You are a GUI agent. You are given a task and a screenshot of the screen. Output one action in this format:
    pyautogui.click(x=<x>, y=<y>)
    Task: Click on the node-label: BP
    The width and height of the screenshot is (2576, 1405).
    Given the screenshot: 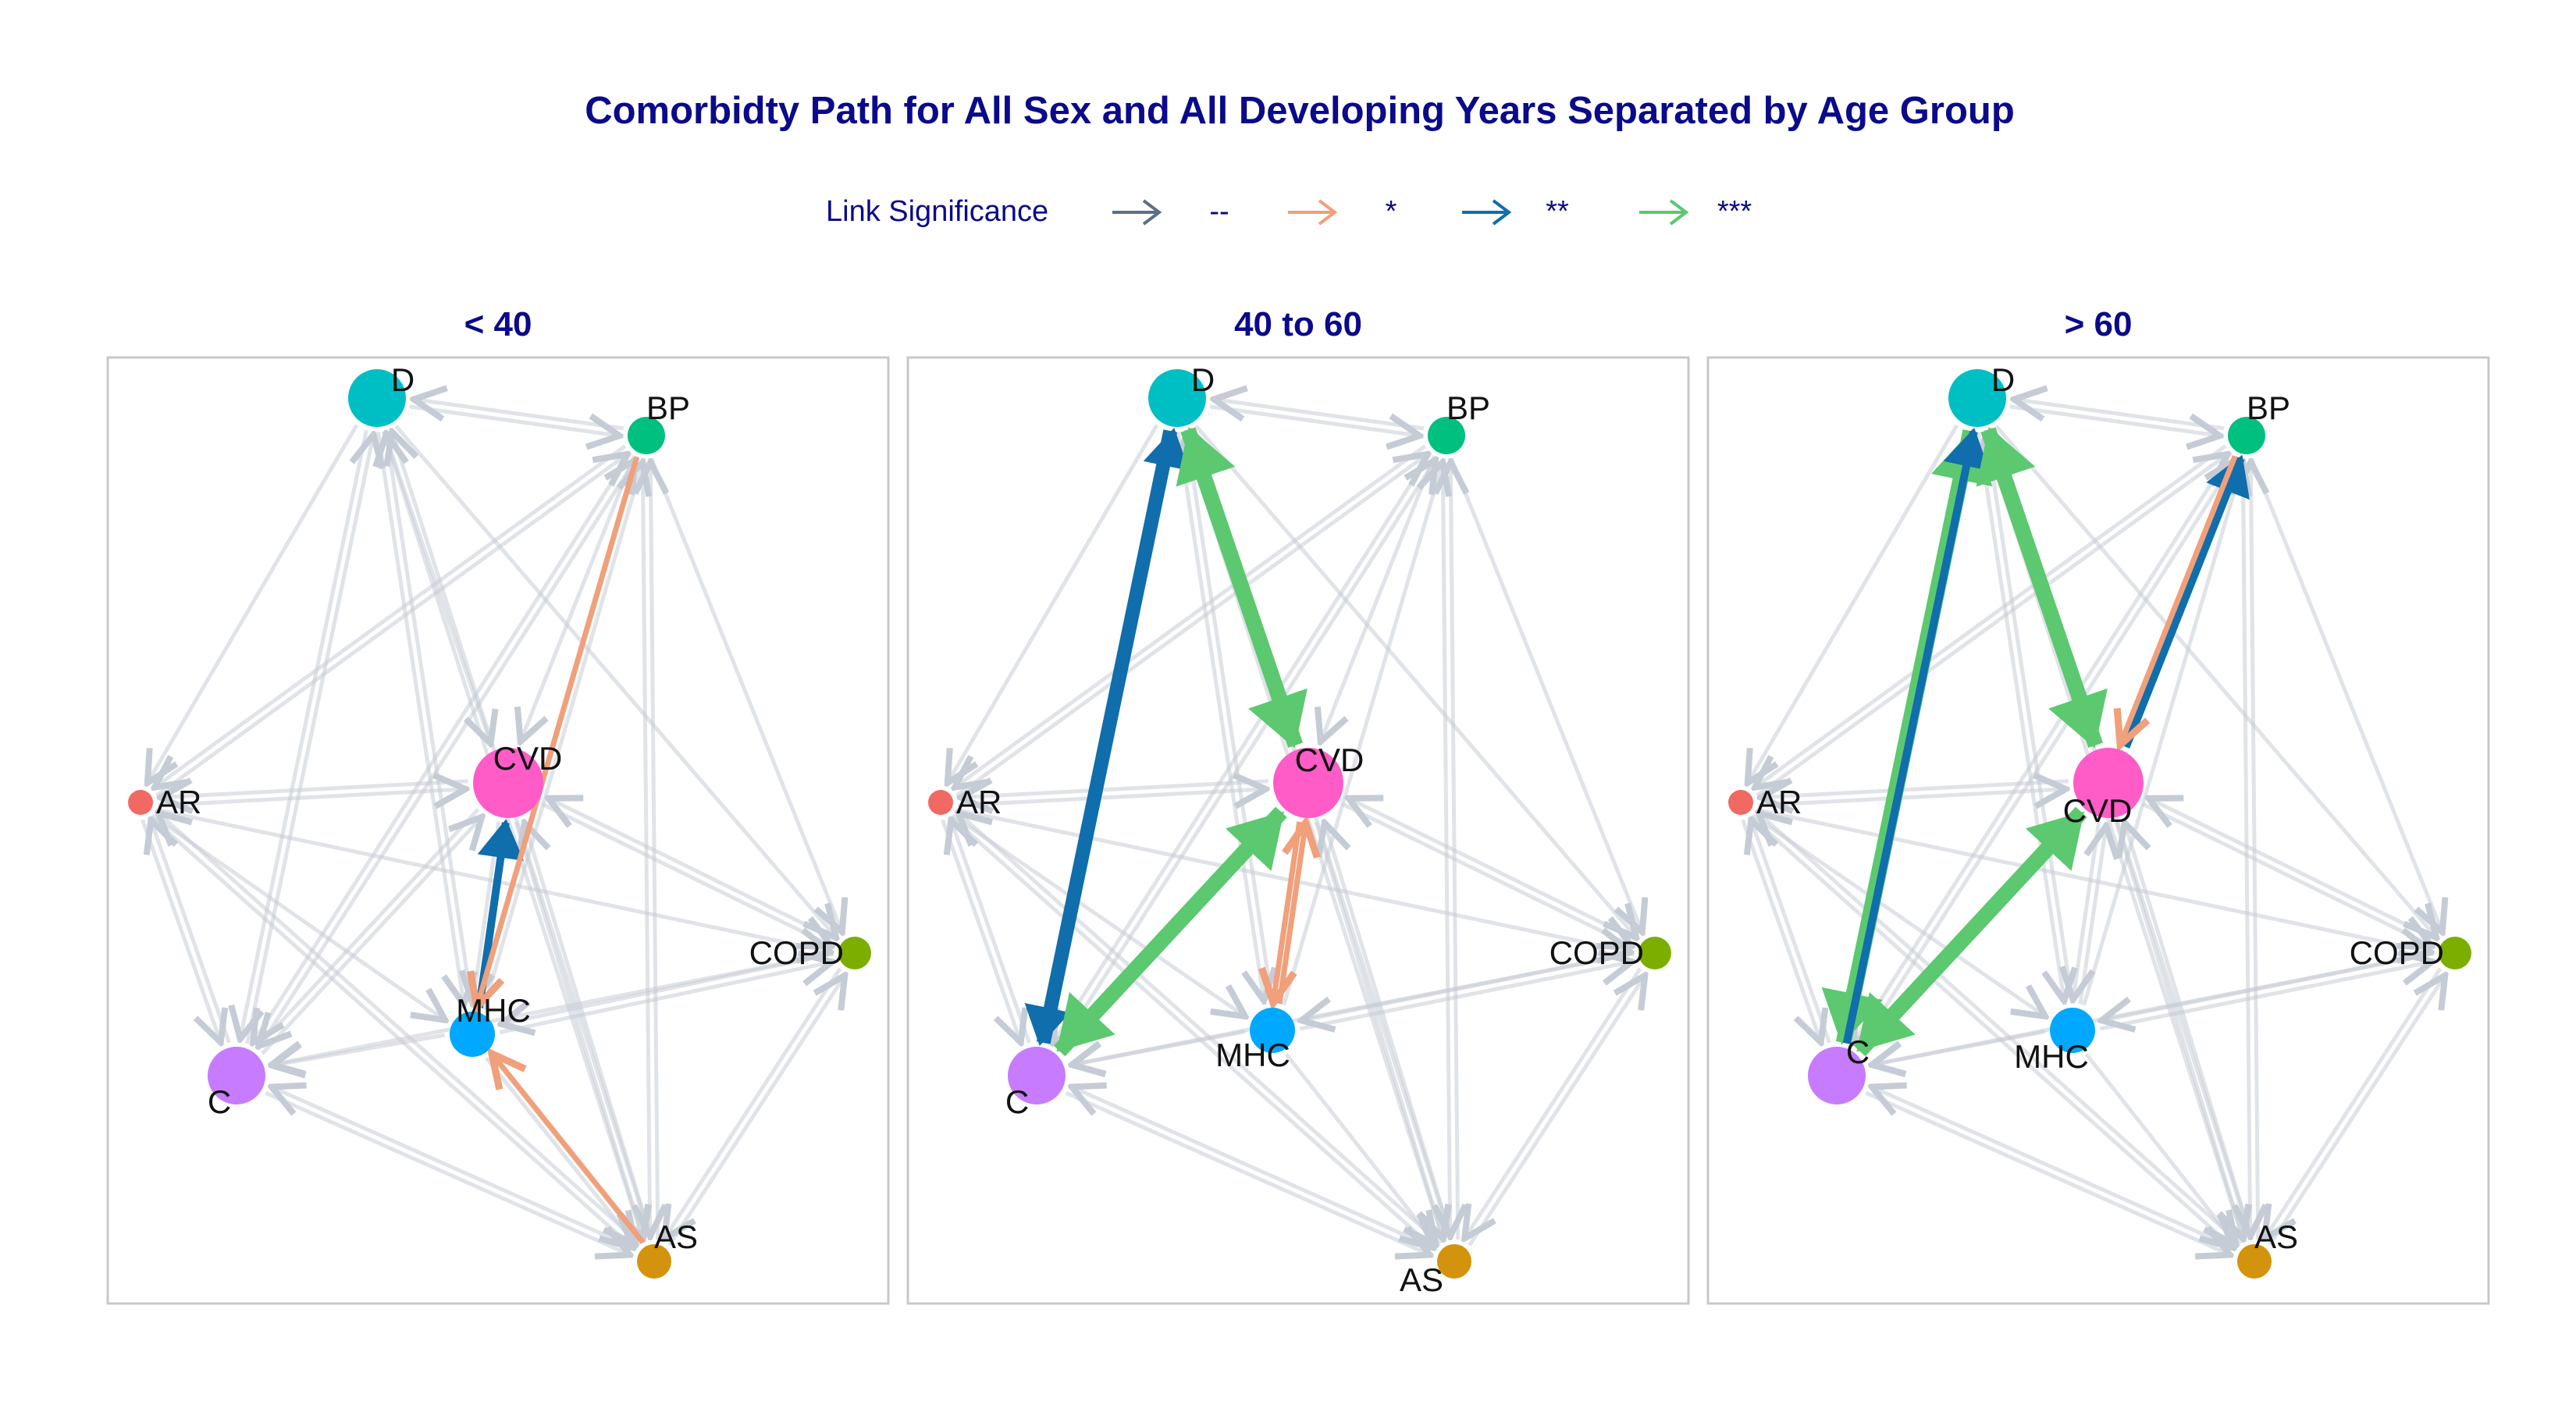 What is the action you would take?
    pyautogui.click(x=668, y=408)
    